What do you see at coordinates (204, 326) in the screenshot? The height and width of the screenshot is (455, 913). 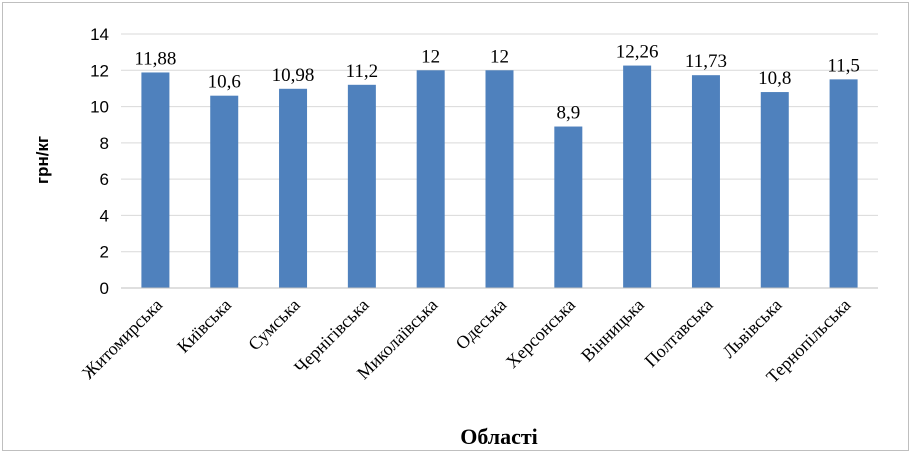 I see `x-tick-label: Київська` at bounding box center [204, 326].